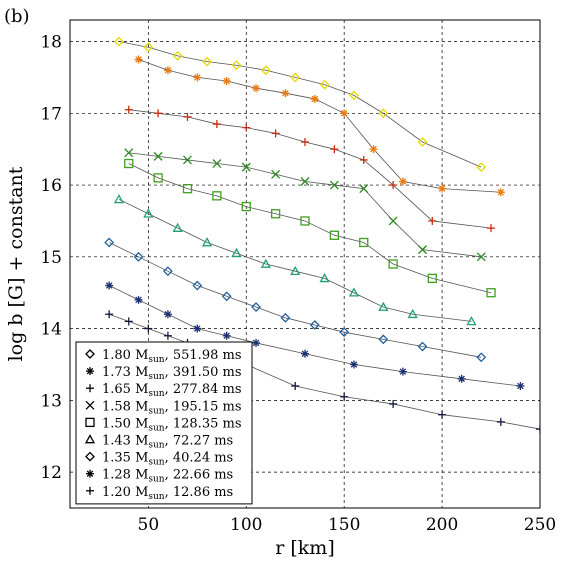 This screenshot has width=566, height=566. Describe the element at coordinates (118, 355) in the screenshot. I see `legend-mass: 1.80` at that location.